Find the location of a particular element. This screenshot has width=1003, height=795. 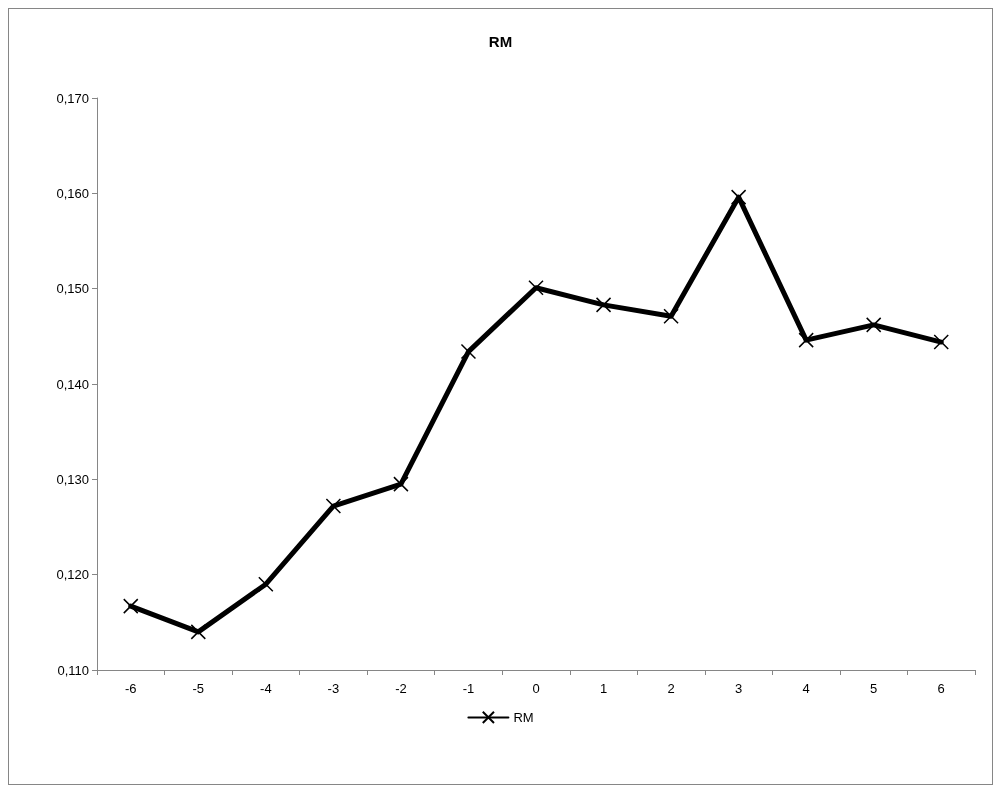

chart-title: RM is located at coordinates (500, 41).